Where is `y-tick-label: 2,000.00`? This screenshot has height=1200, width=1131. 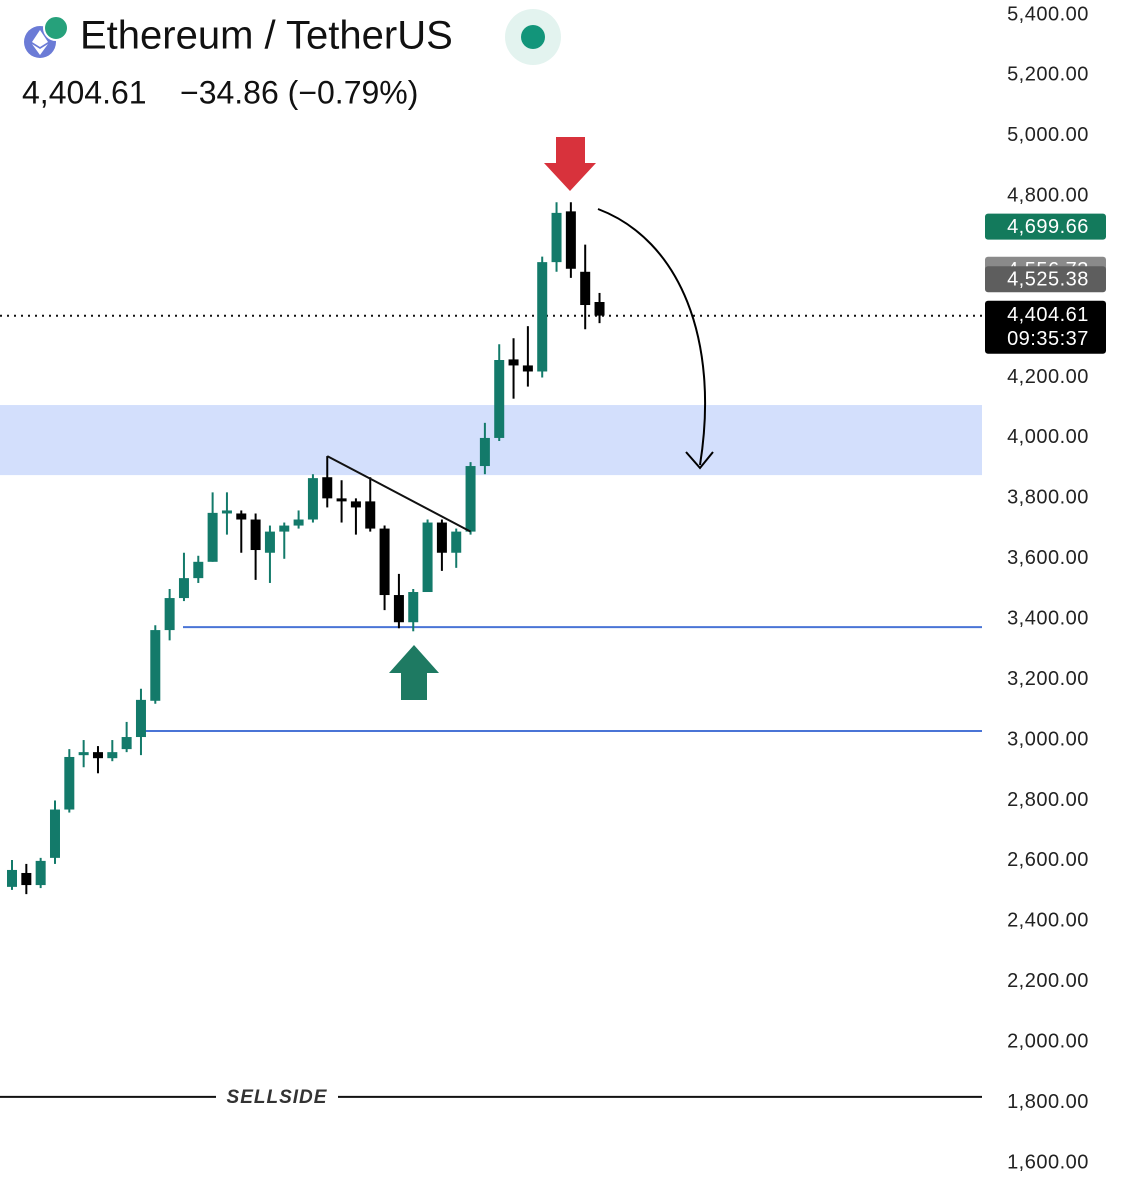 y-tick-label: 2,000.00 is located at coordinates (1048, 1041).